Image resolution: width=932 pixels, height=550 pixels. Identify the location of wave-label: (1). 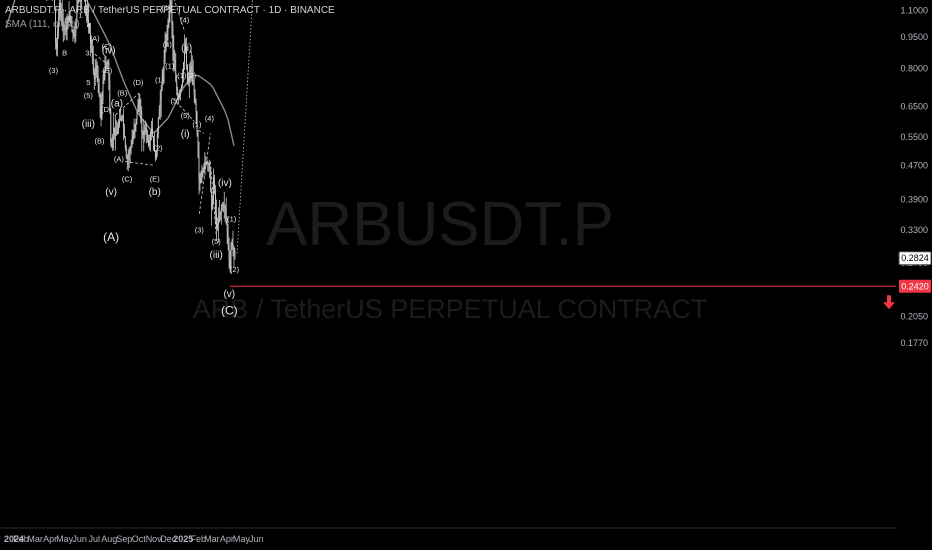
(182, 75).